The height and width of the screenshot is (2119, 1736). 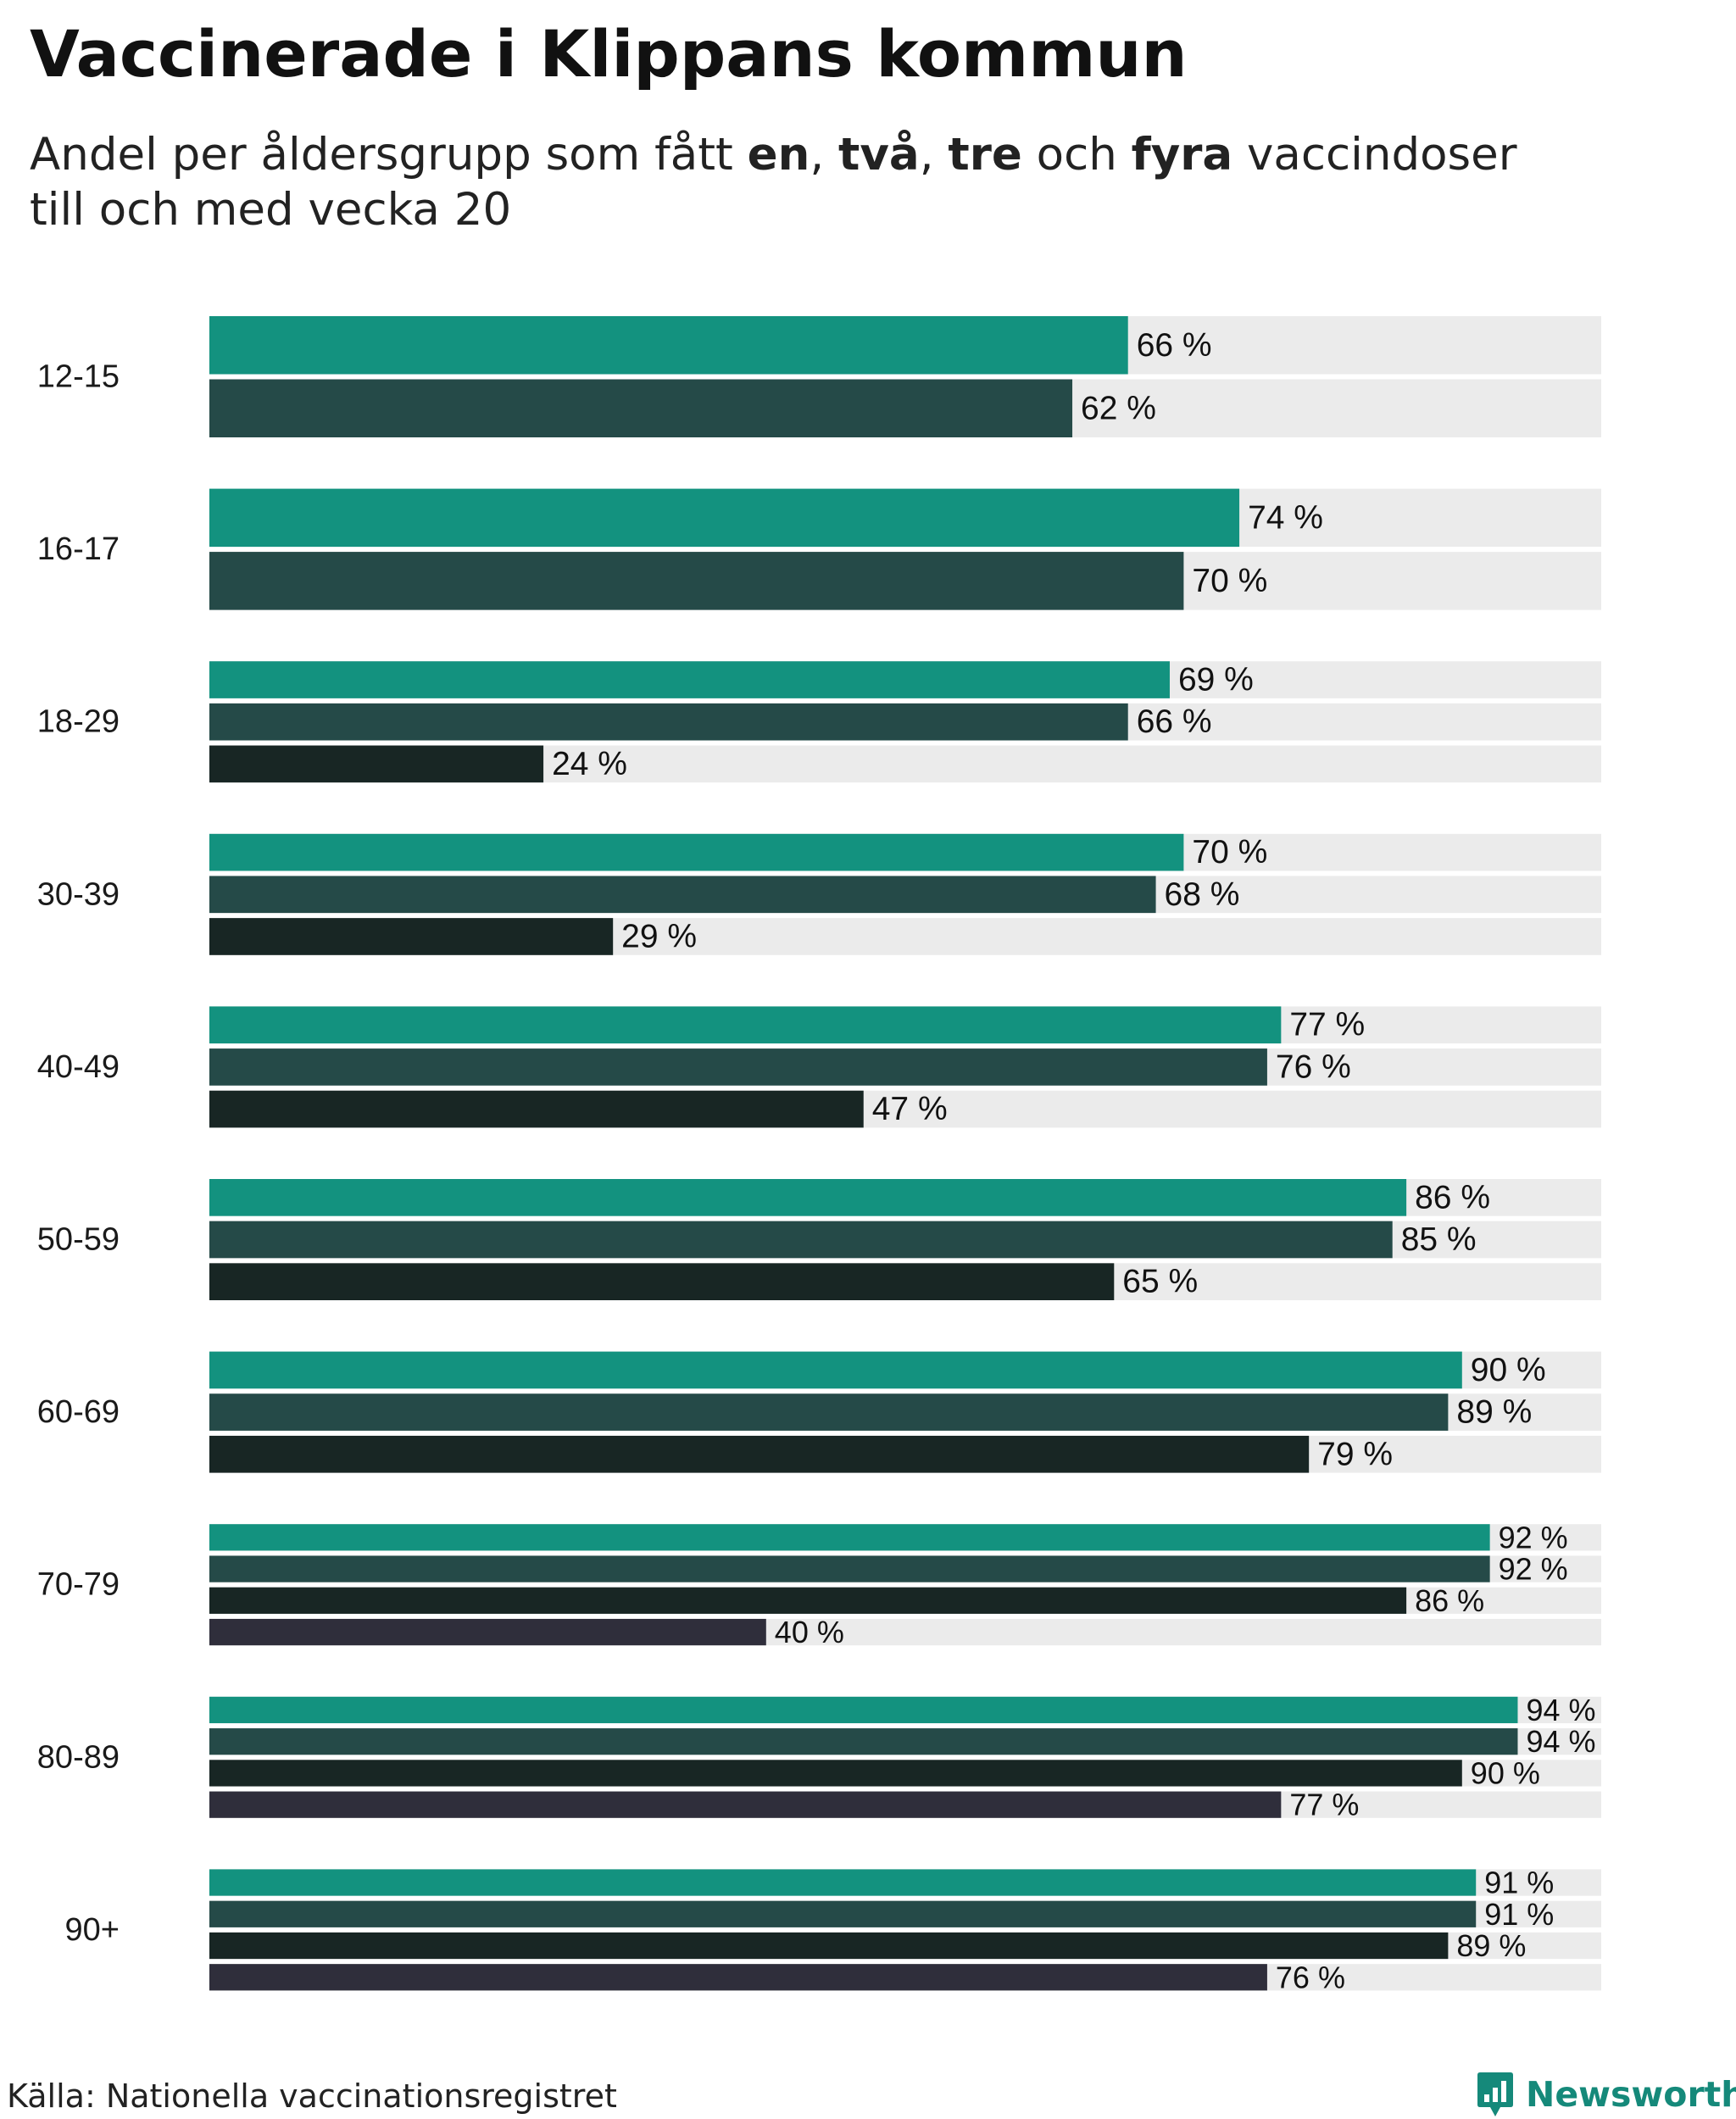 I want to click on data-label: 29 %, so click(x=659, y=936).